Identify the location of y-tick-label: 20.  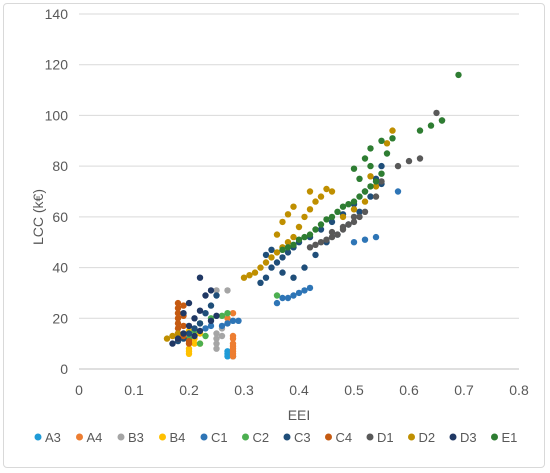
(60, 318).